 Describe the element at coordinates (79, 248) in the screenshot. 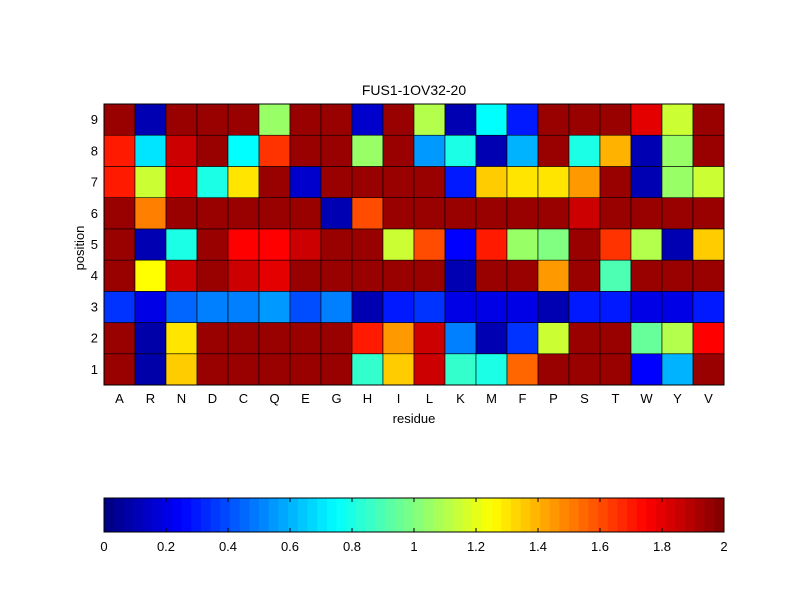

I see `y-axis-label: position` at that location.